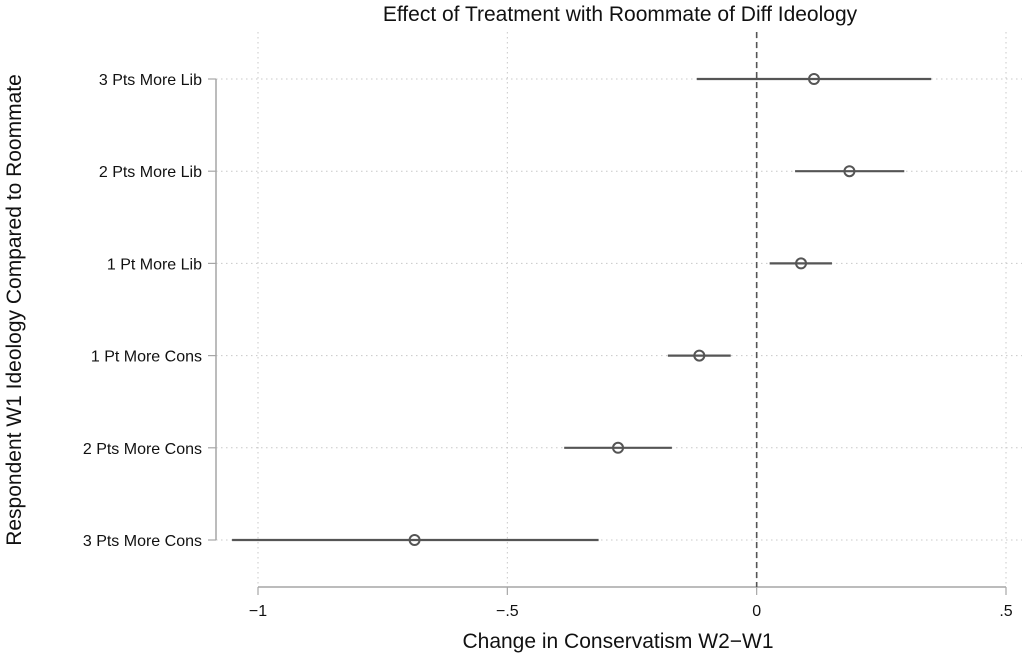  Describe the element at coordinates (146, 357) in the screenshot. I see `y-tick-label: 1 Pt More Cons` at that location.